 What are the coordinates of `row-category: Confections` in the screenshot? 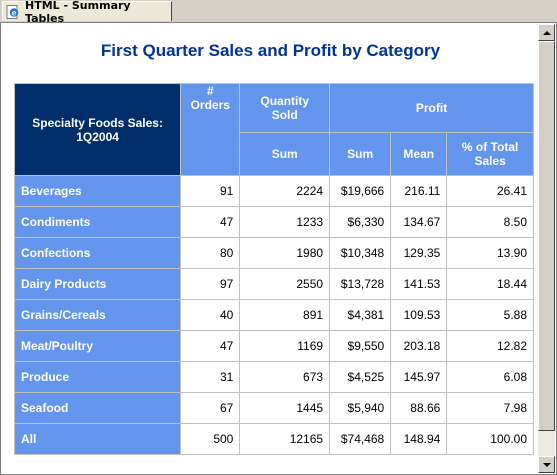 It's located at (98, 253).